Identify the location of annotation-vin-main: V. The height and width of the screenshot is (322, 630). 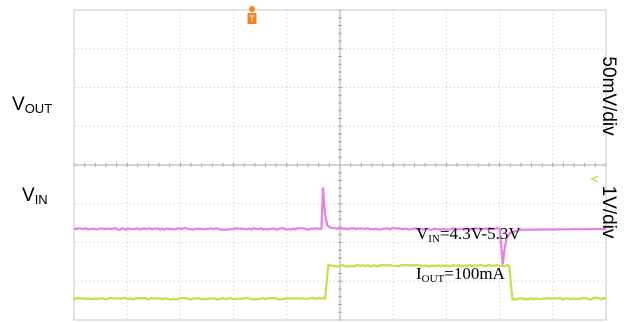
(422, 233).